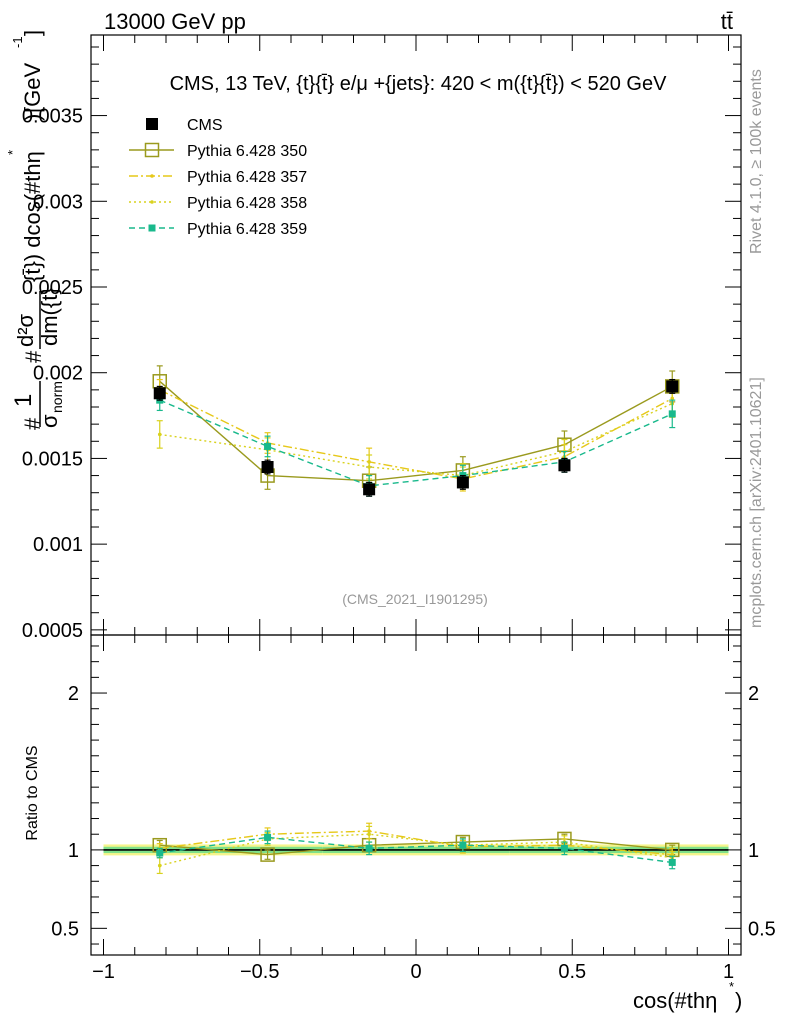 The width and height of the screenshot is (786, 1024). Describe the element at coordinates (731, 986) in the screenshot. I see `x-axis-label-star: *` at that location.